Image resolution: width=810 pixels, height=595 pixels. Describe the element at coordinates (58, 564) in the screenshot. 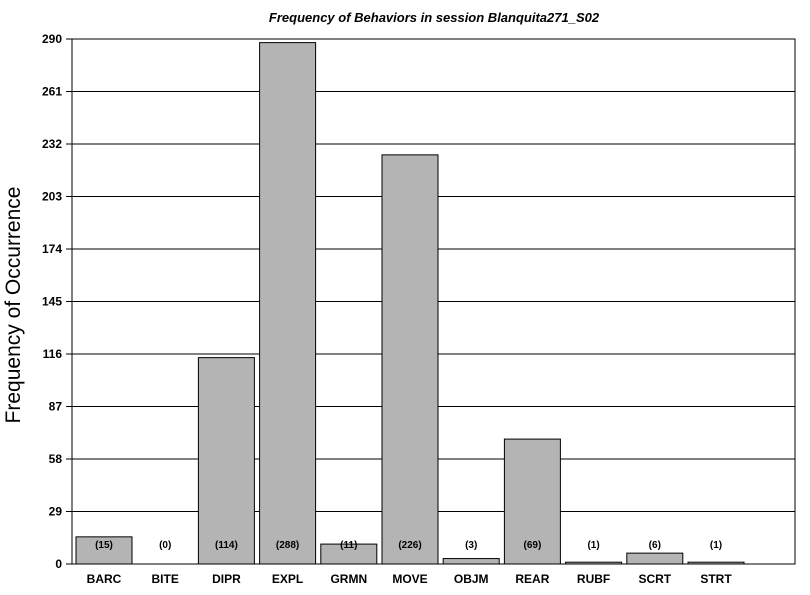

I see `y-tick-label: 0` at that location.